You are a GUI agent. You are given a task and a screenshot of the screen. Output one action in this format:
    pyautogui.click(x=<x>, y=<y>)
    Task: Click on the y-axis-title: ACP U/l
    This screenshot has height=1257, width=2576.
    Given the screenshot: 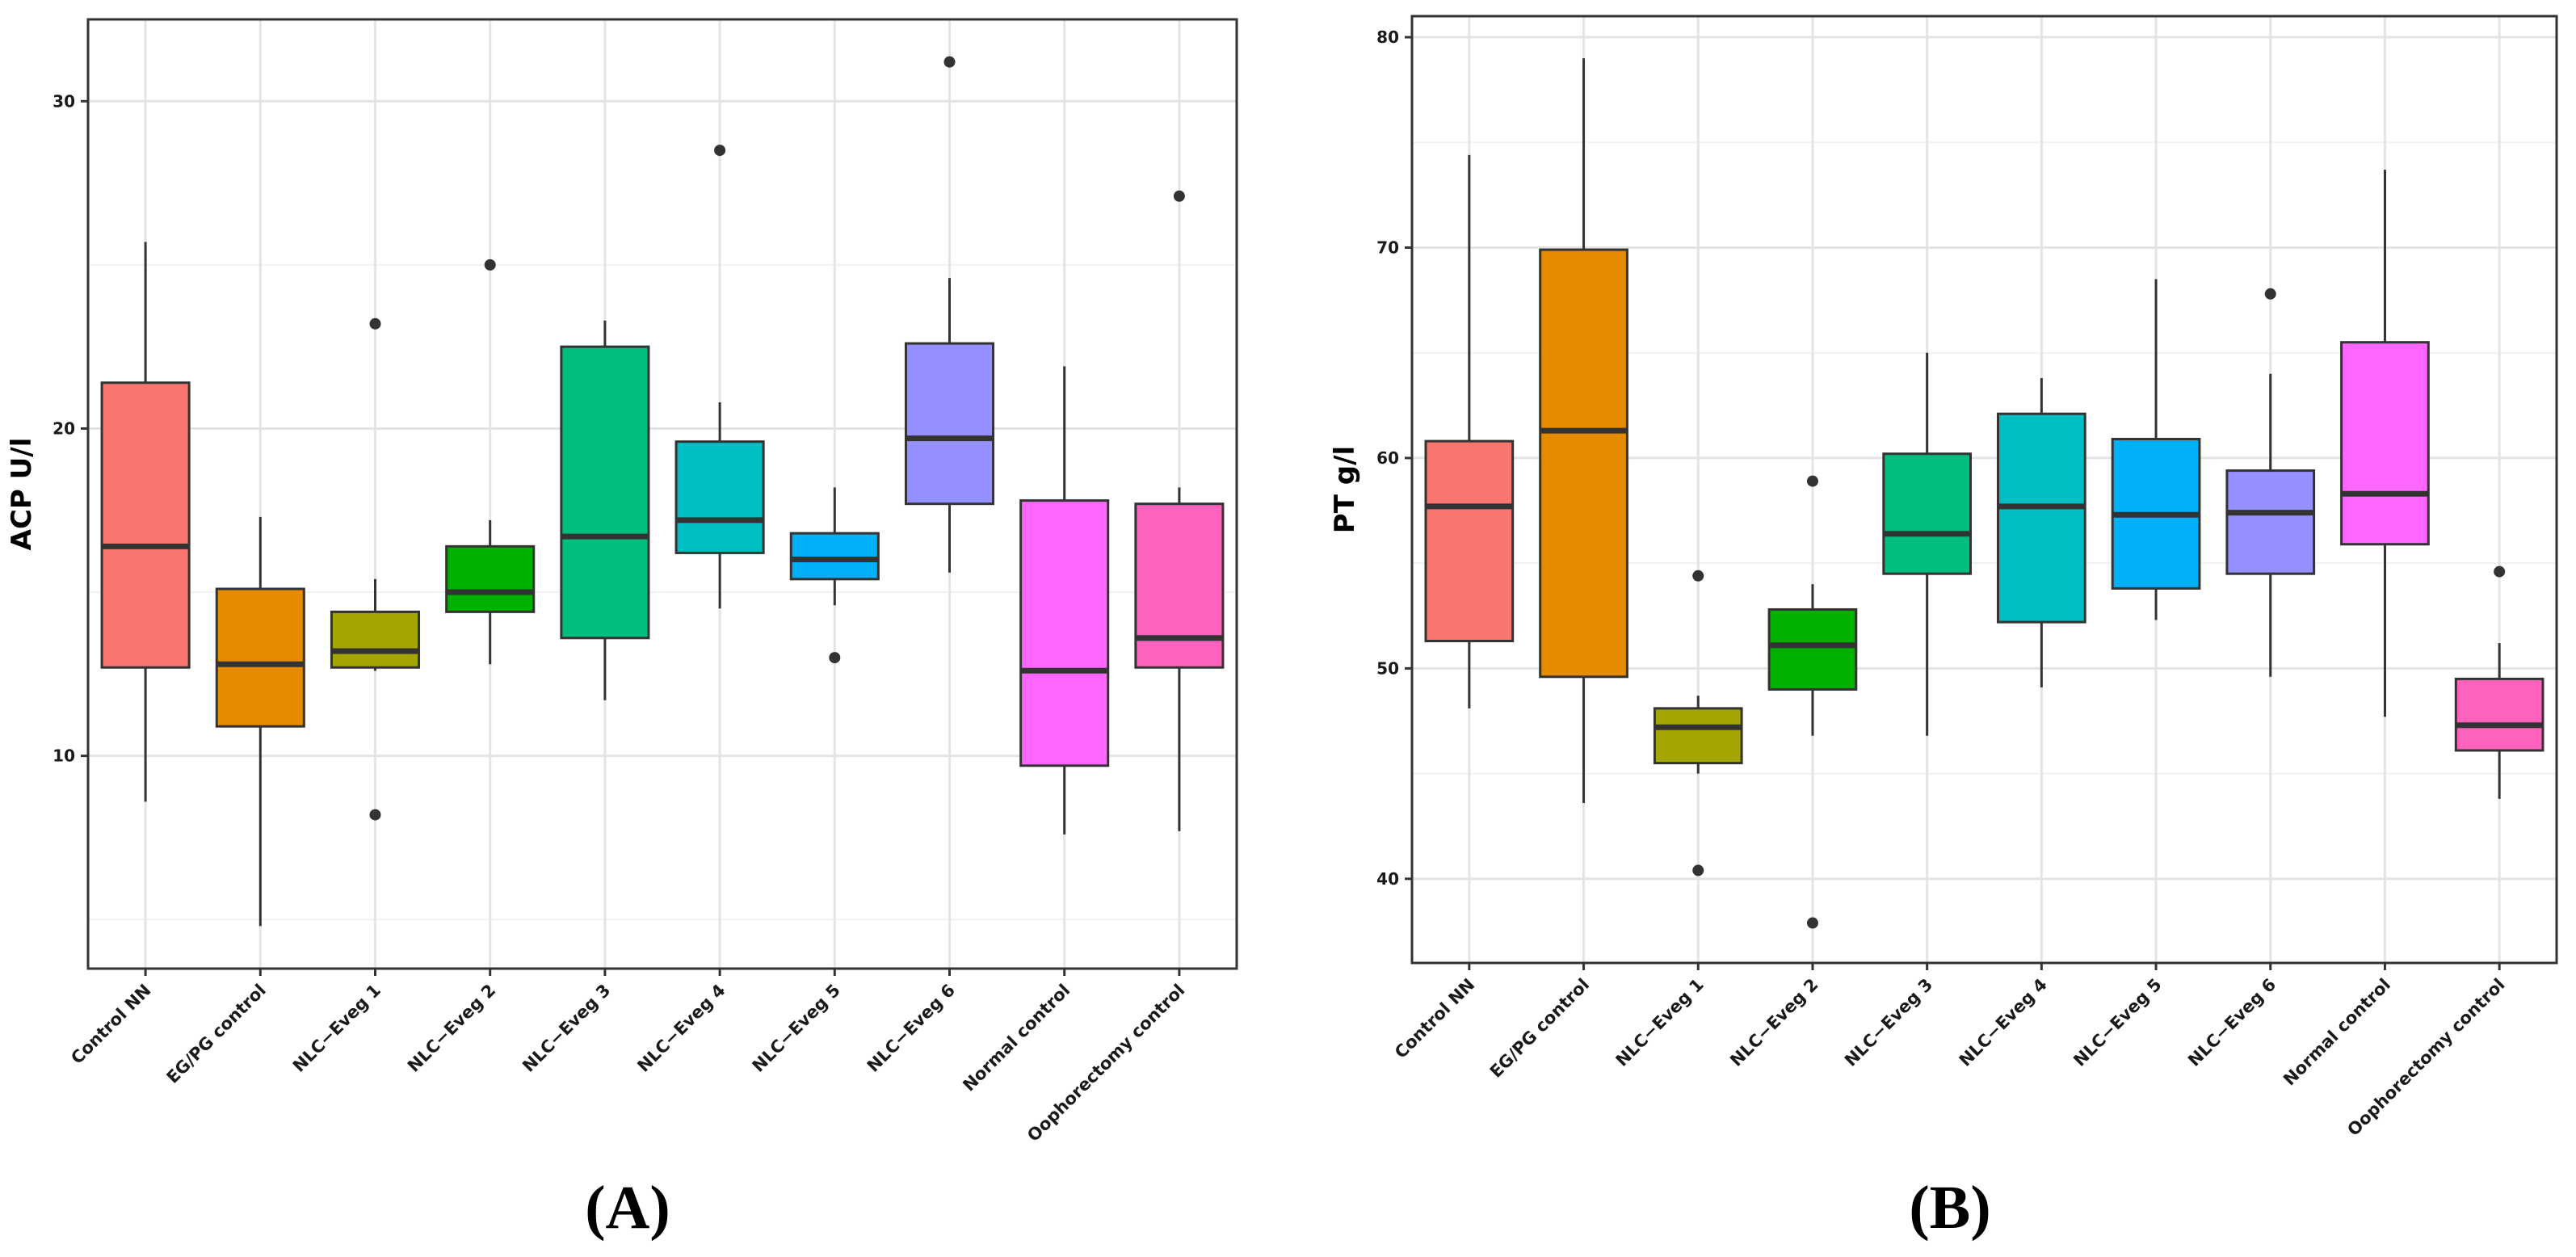 What is the action you would take?
    pyautogui.click(x=22, y=494)
    